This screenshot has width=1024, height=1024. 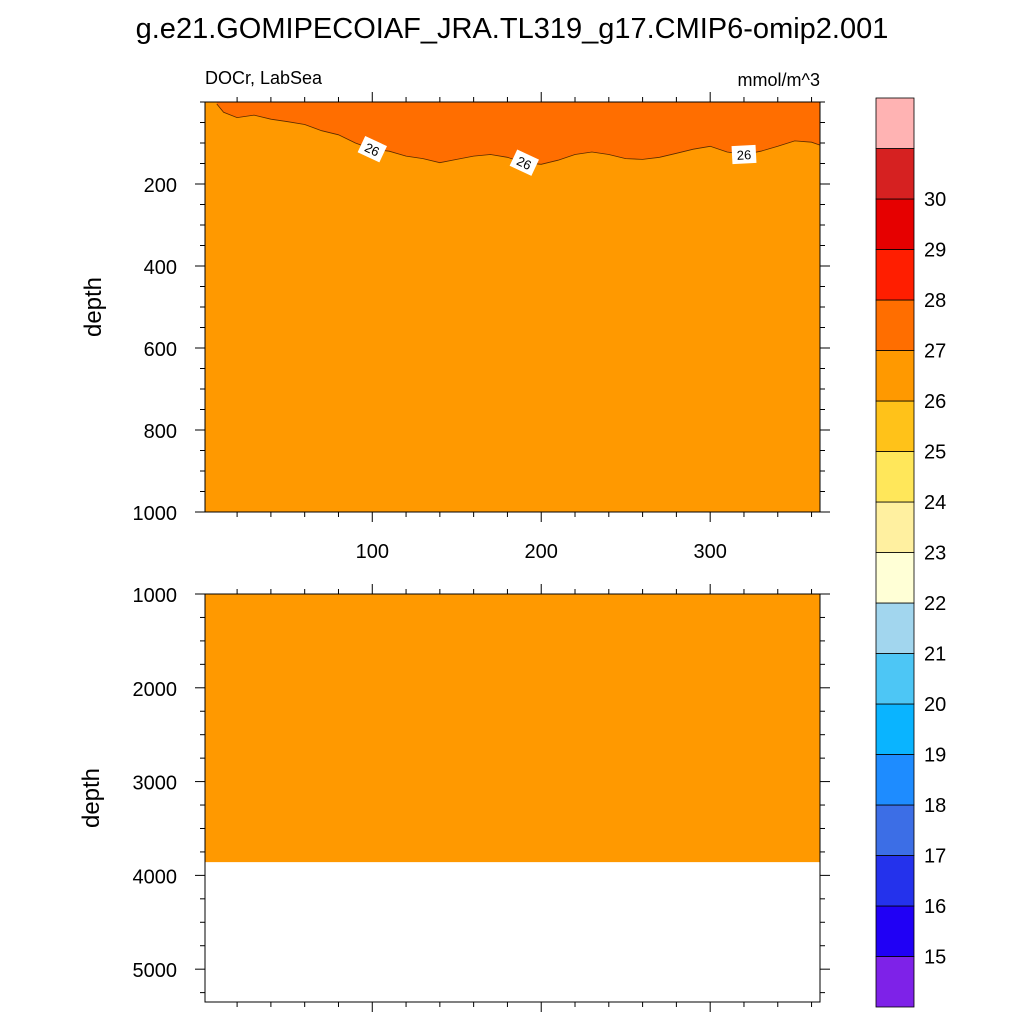 I want to click on colorbar-label: 22, so click(x=935, y=604).